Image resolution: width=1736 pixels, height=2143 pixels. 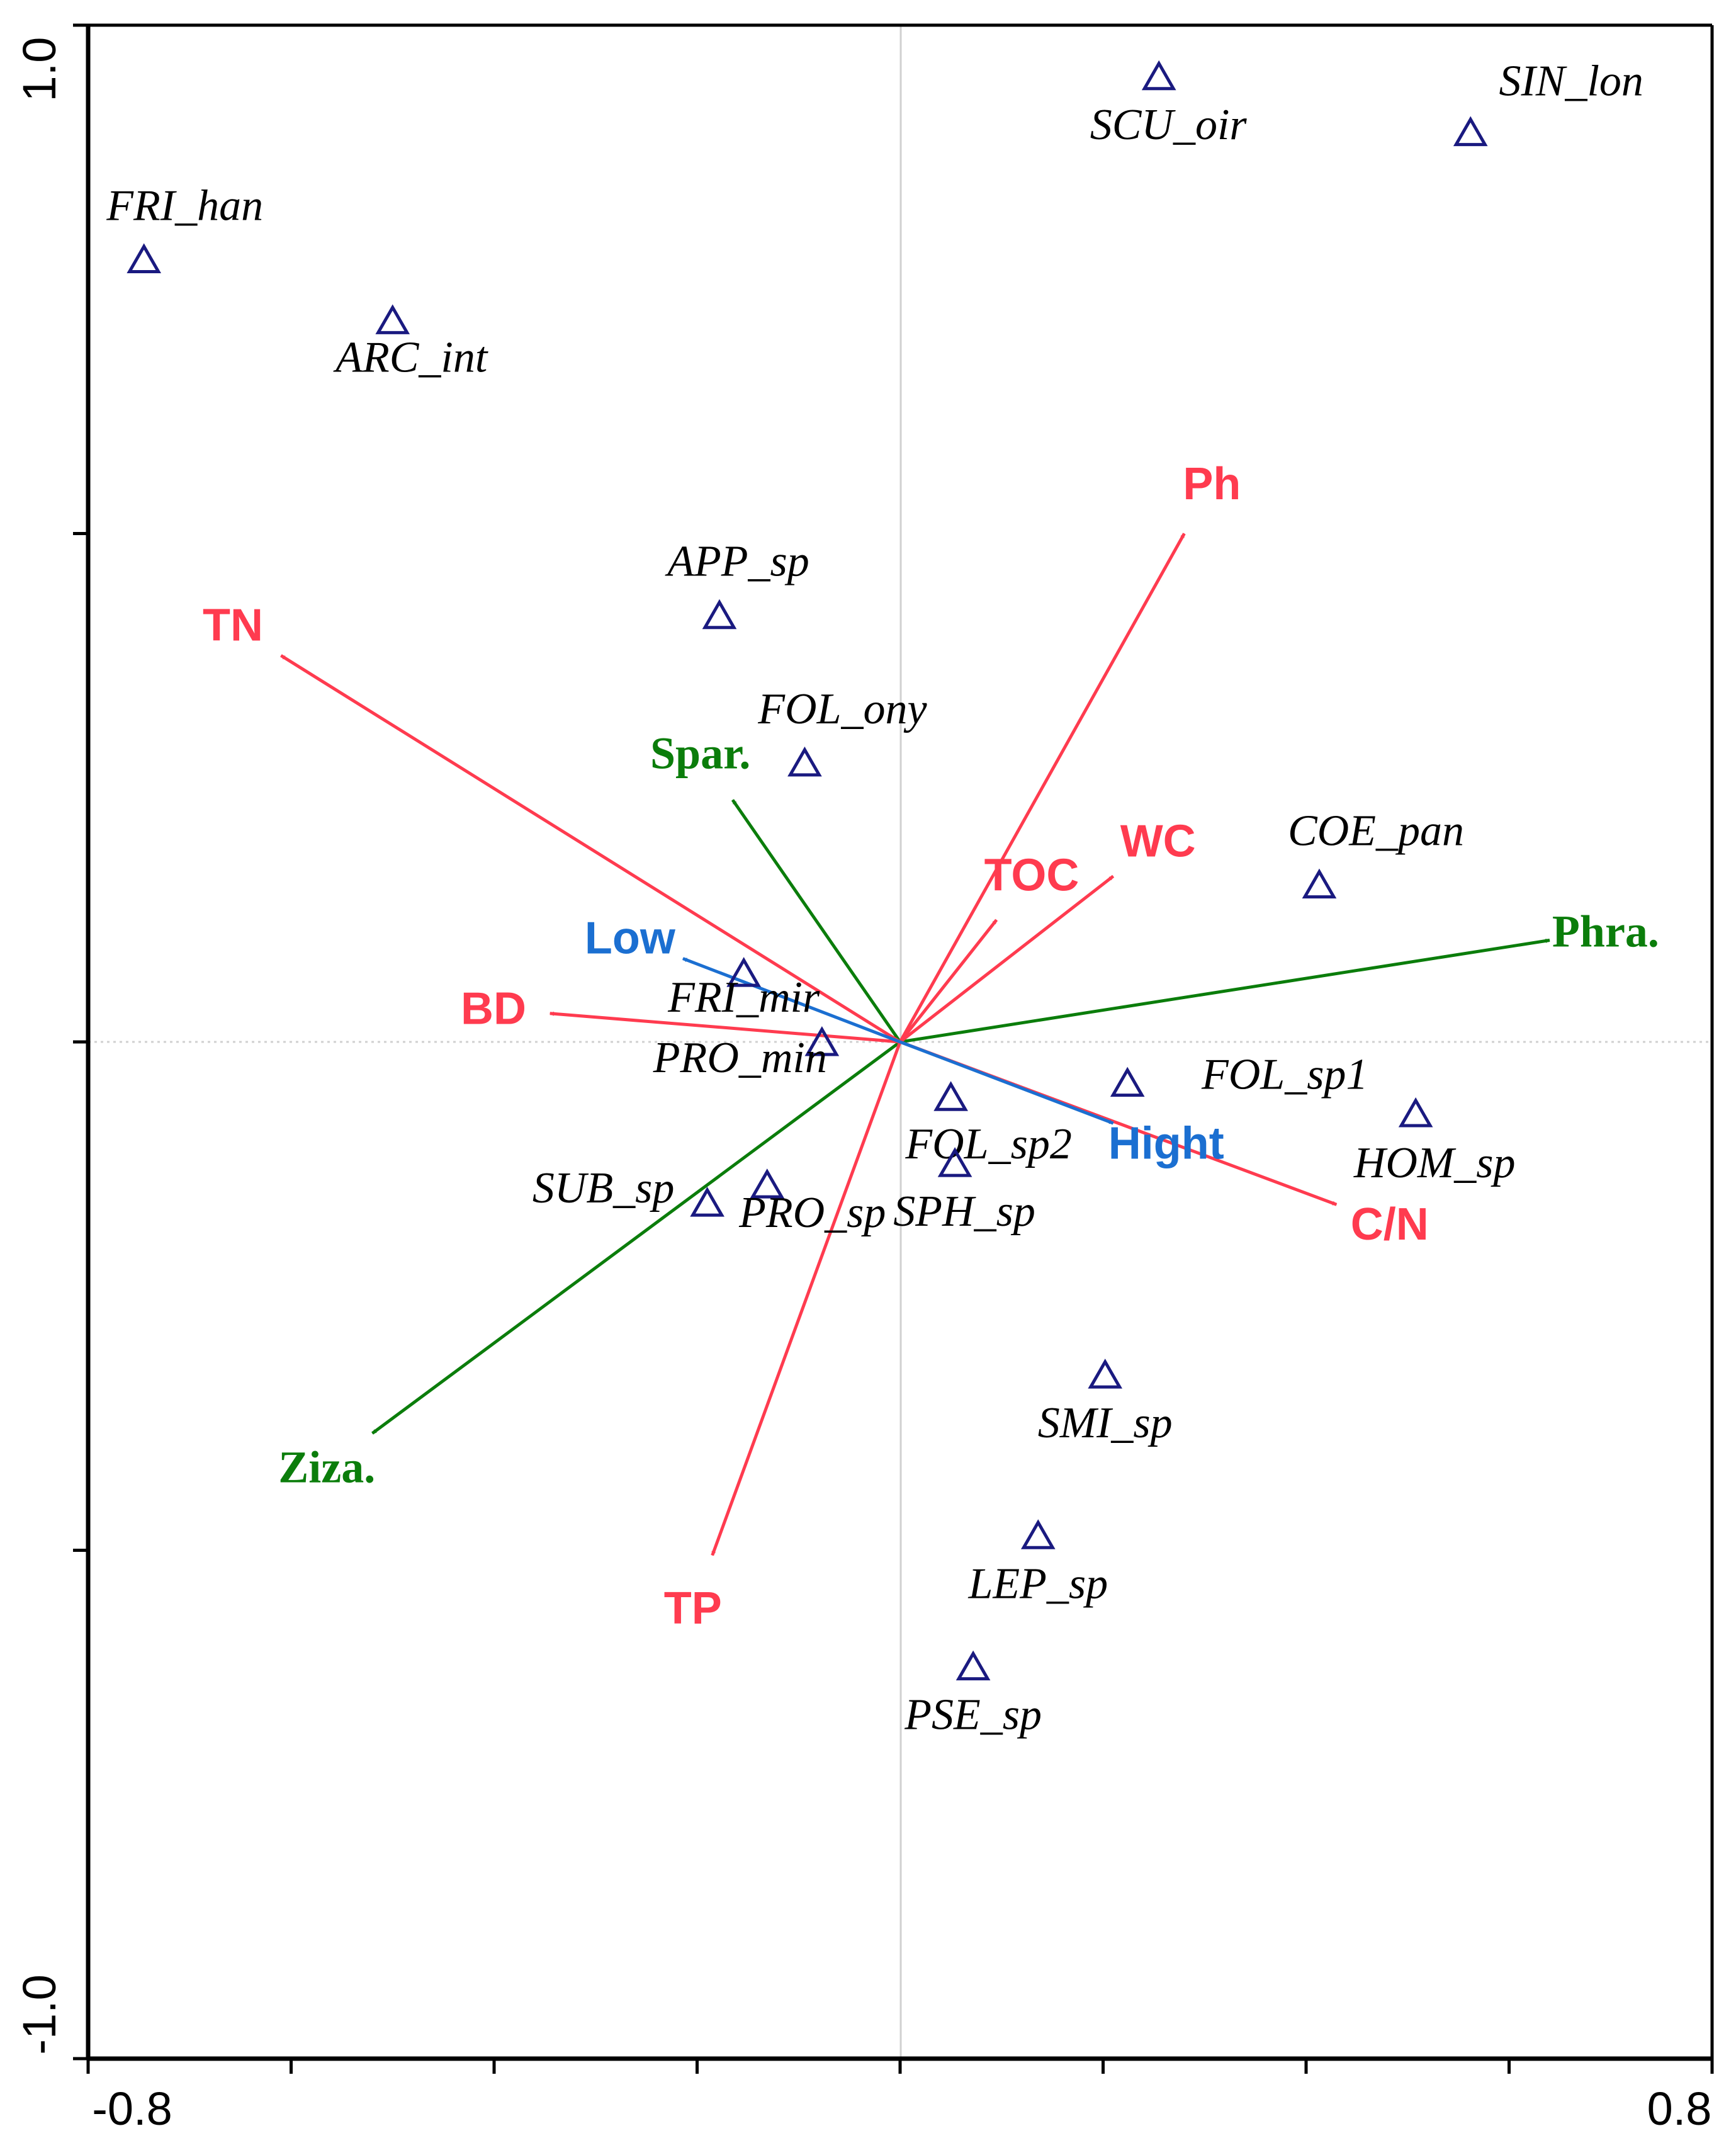 What do you see at coordinates (719, 614) in the screenshot?
I see `species-point-app-sp` at bounding box center [719, 614].